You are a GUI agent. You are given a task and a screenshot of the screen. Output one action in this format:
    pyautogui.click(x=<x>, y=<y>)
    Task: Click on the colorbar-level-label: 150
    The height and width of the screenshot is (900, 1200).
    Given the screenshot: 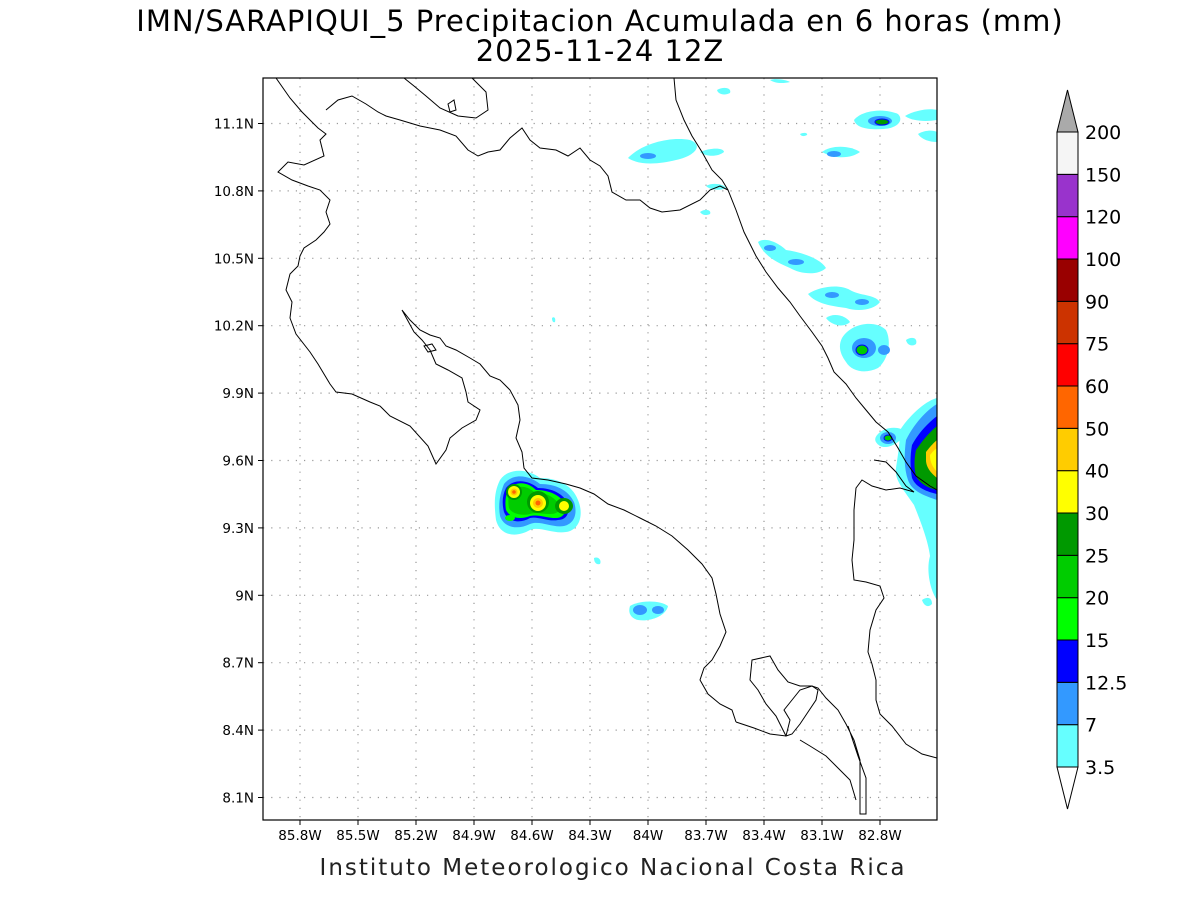 What is the action you would take?
    pyautogui.click(x=1103, y=175)
    